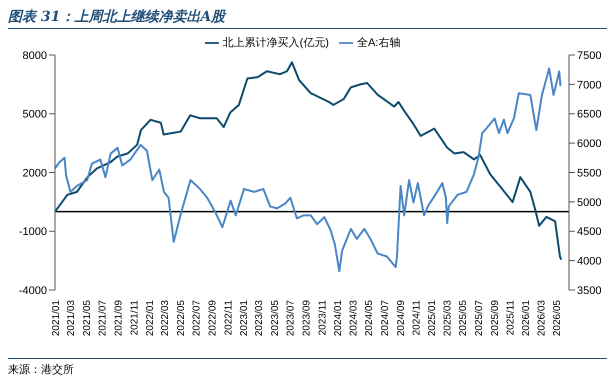  What do you see at coordinates (432, 318) in the screenshot?
I see `x-tick-label: 2025/01` at bounding box center [432, 318].